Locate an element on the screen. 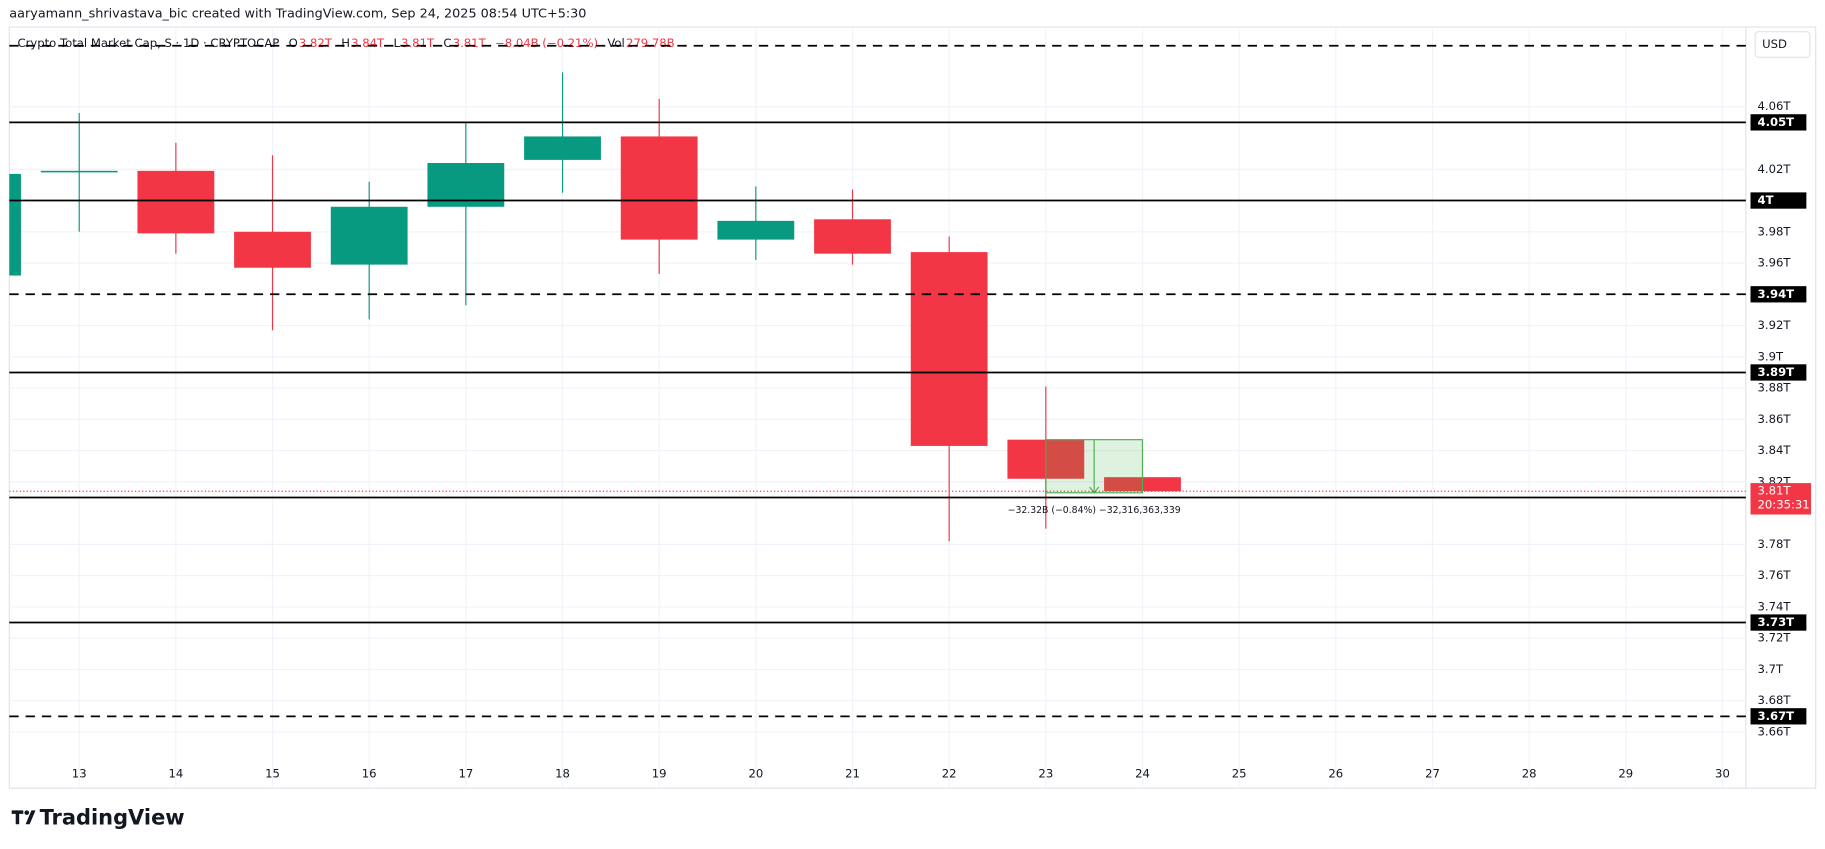 The height and width of the screenshot is (849, 1825). x-tick-label: 29 is located at coordinates (1625, 774).